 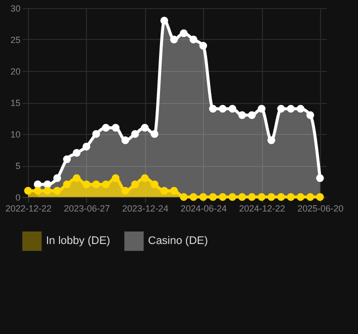 What do you see at coordinates (28, 209) in the screenshot?
I see `x-tick-label: 2022-12-22` at bounding box center [28, 209].